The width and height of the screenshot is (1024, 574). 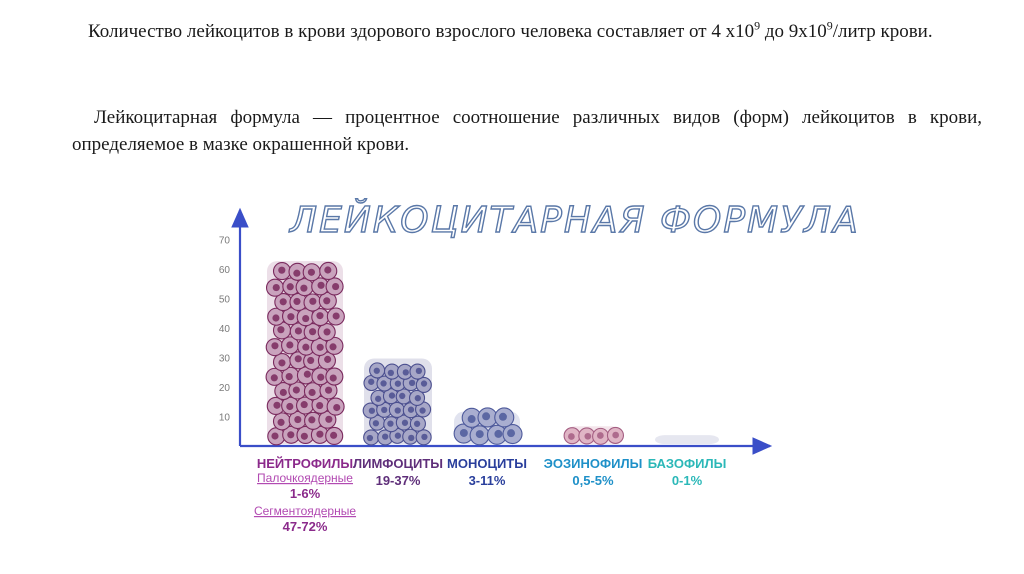 What do you see at coordinates (687, 480) in the screenshot?
I see `category-range-label: 0-1%` at bounding box center [687, 480].